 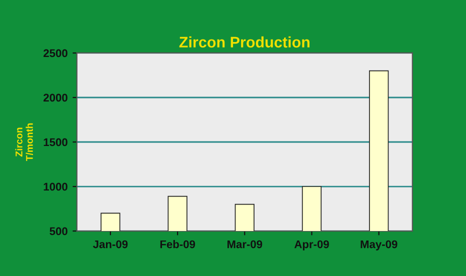 What do you see at coordinates (56, 53) in the screenshot?
I see `y-tick-label: 2500` at bounding box center [56, 53].